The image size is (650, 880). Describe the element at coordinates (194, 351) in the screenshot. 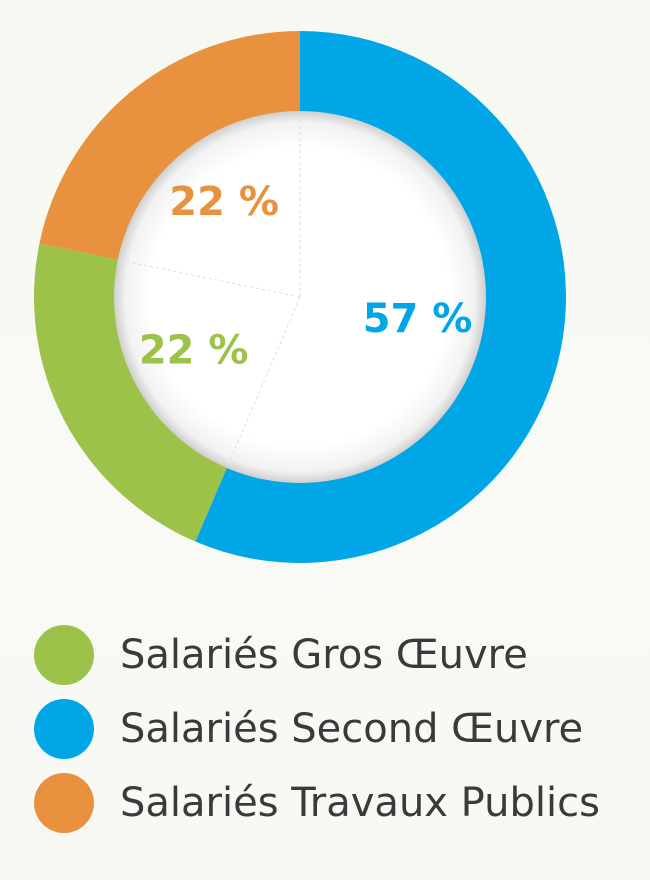

I see `pct-label-gros-oeuvre: 22 %` at that location.